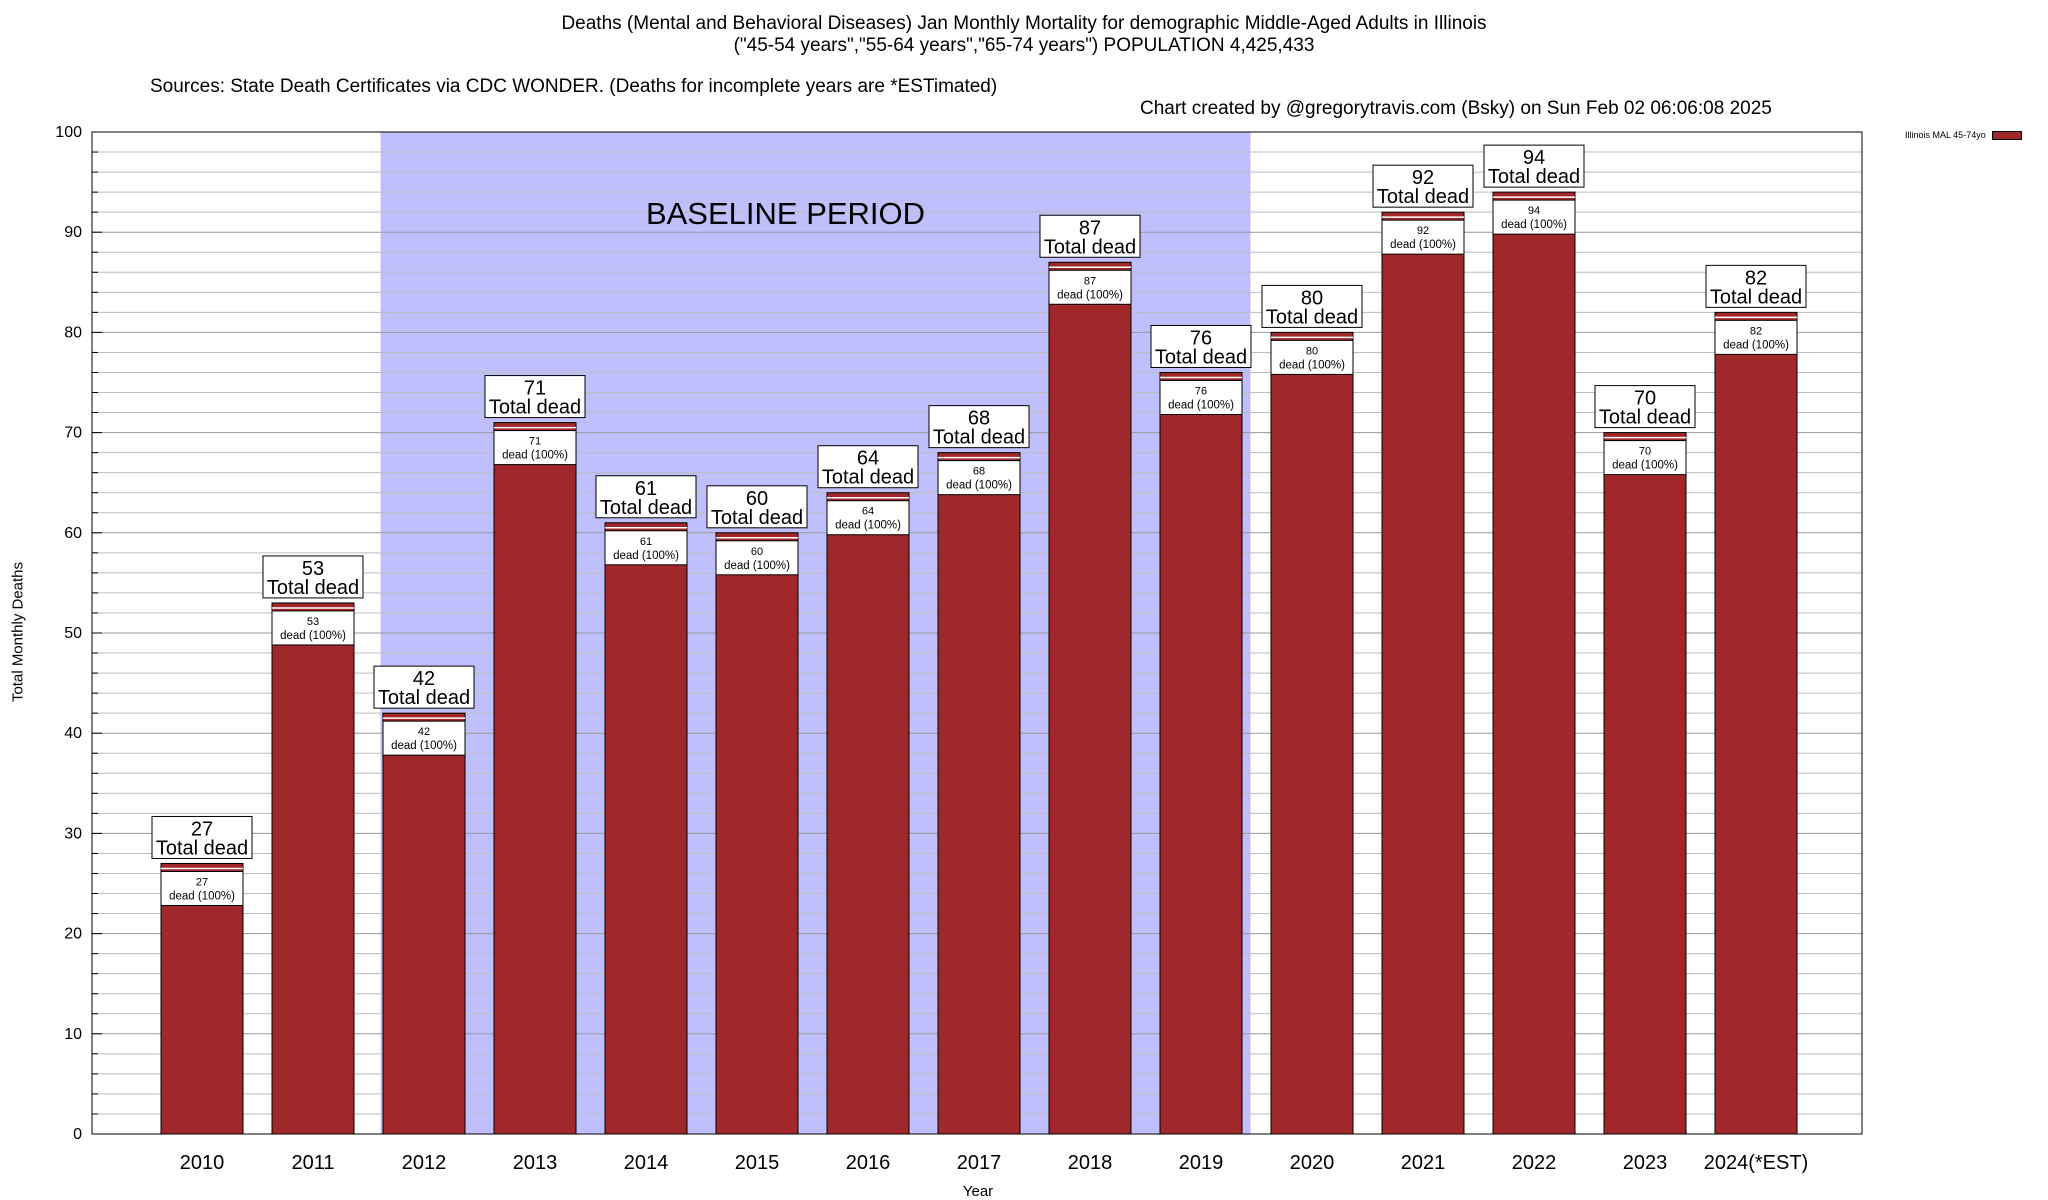 This screenshot has height=1200, width=2048. Describe the element at coordinates (1645, 399) in the screenshot. I see `top-value-label: 70` at that location.